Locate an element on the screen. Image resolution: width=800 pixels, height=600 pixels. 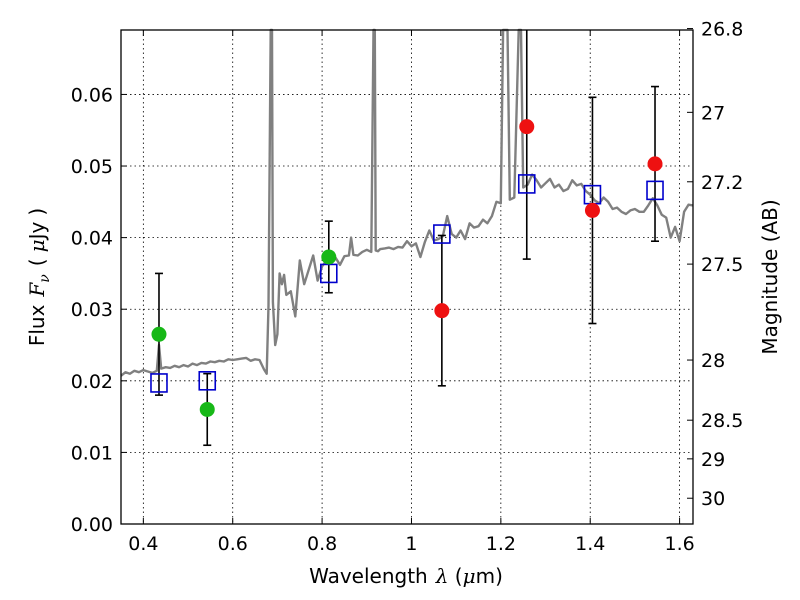
x-axis-symbol: λ is located at coordinates (442, 576).